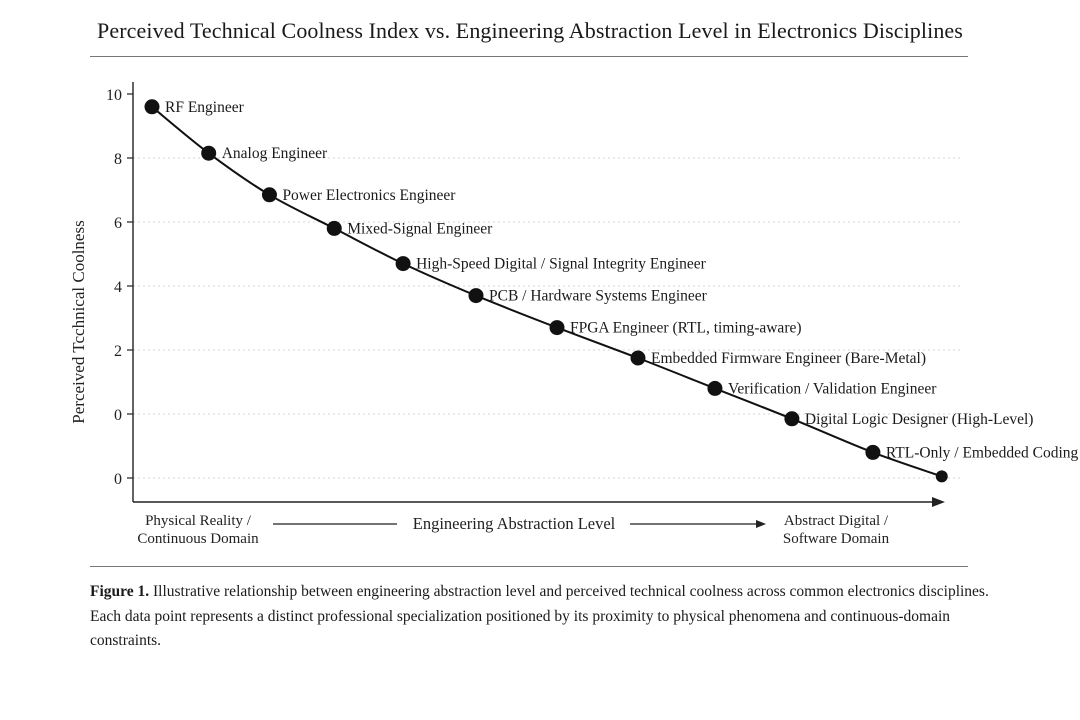 This screenshot has height=720, width=1080. What do you see at coordinates (369, 195) in the screenshot?
I see `data-point-label: Power Electronics Engineer` at bounding box center [369, 195].